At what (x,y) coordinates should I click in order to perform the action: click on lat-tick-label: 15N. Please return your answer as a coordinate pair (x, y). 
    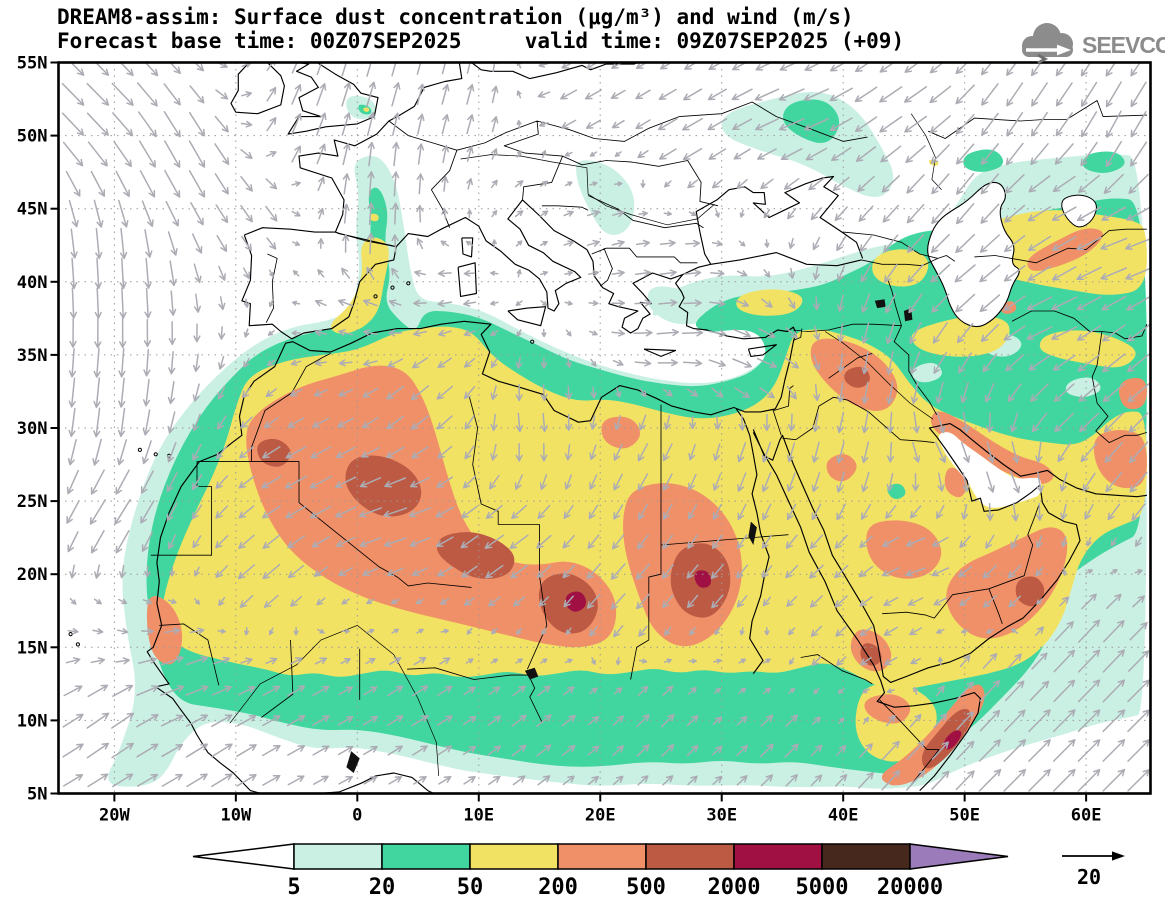
    Looking at the image, I should click on (32, 648).